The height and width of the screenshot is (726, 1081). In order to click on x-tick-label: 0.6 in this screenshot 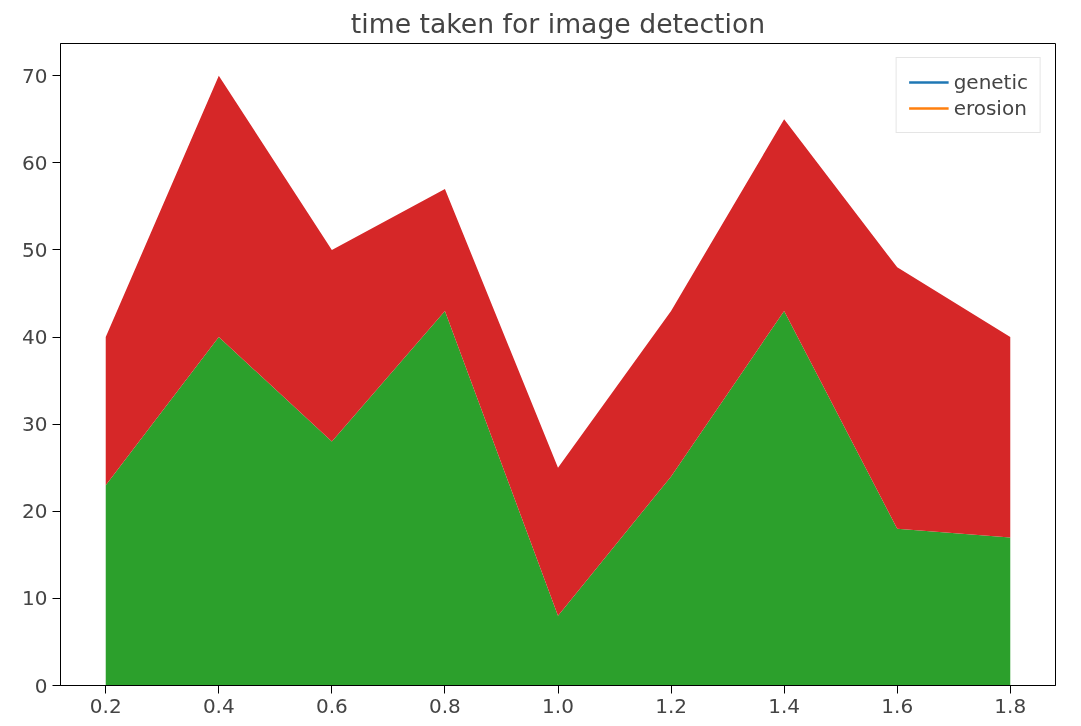, I will do `click(331, 705)`.